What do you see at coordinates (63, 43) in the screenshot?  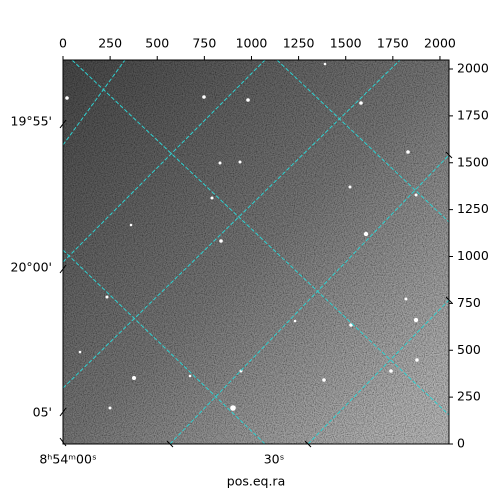 I see `x-tick-label: 0` at bounding box center [63, 43].